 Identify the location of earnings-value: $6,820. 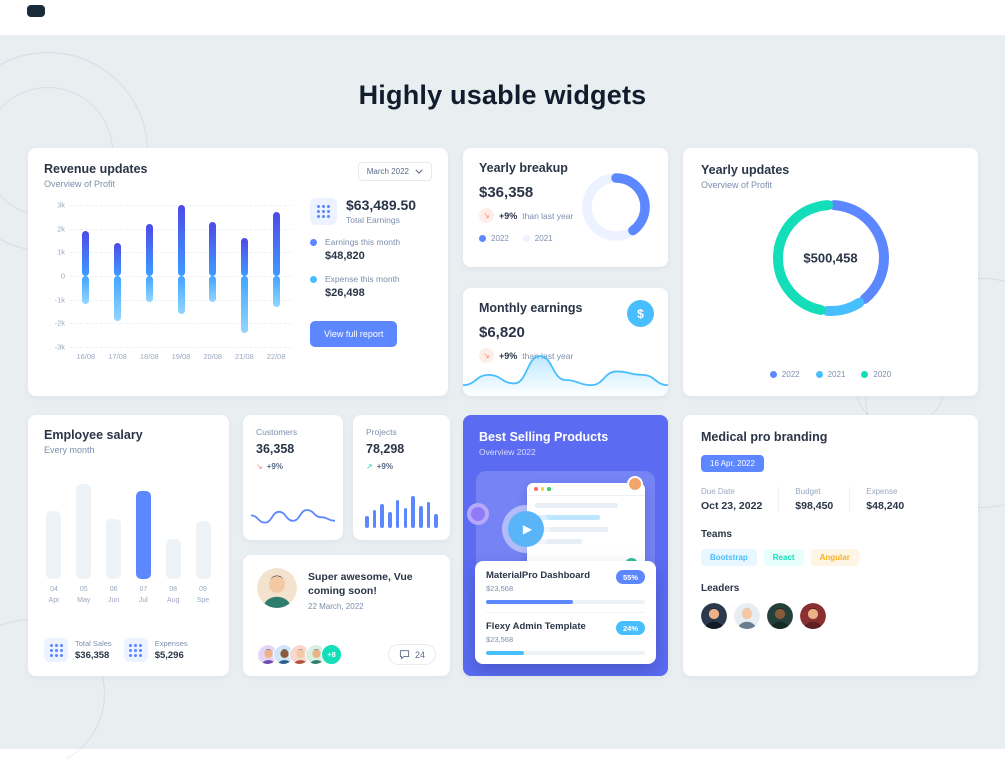
(502, 332).